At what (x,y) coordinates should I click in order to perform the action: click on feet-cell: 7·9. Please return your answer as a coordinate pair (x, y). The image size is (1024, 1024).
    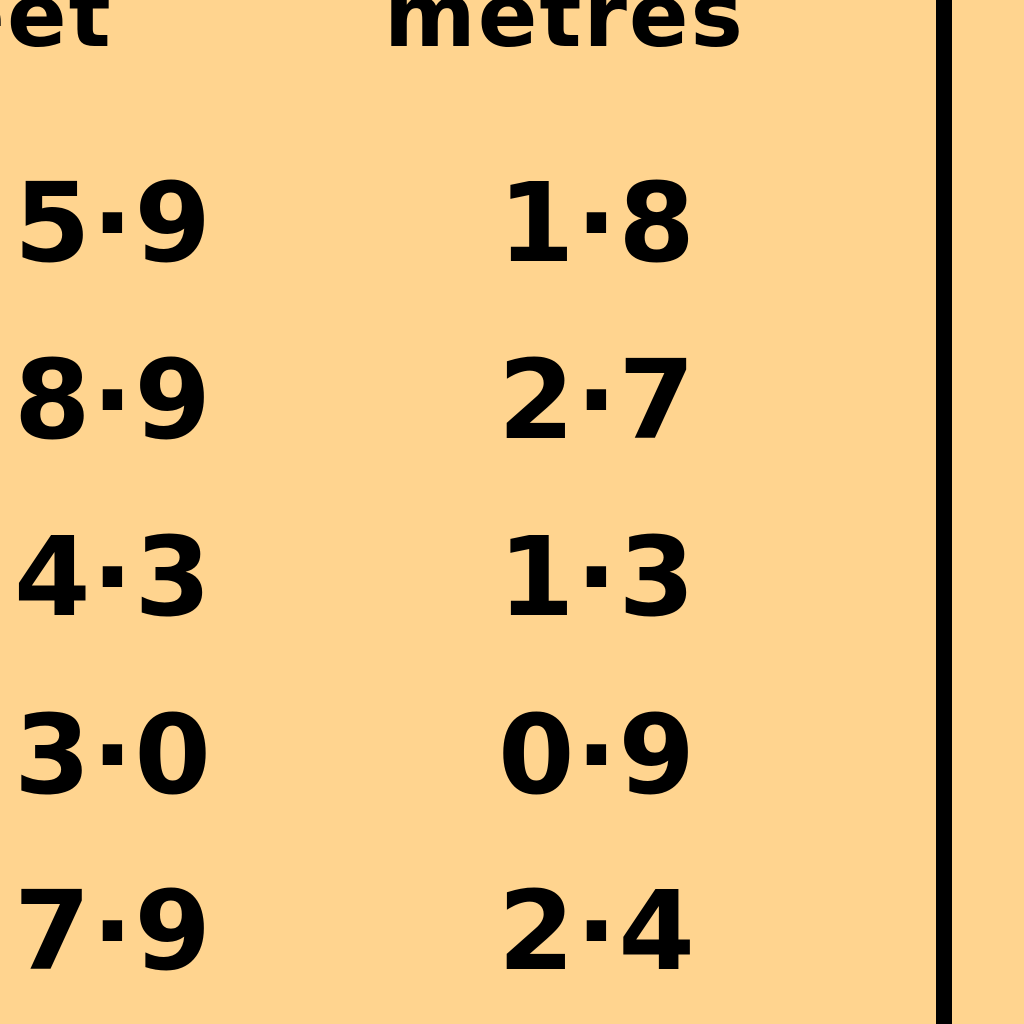
    Looking at the image, I should click on (113, 931).